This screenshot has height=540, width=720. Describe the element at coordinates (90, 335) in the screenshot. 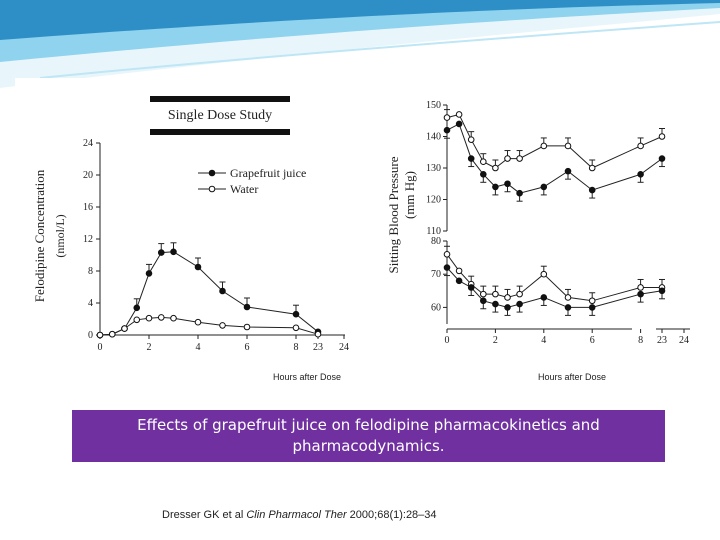

I see `y-tick-label: 0` at that location.